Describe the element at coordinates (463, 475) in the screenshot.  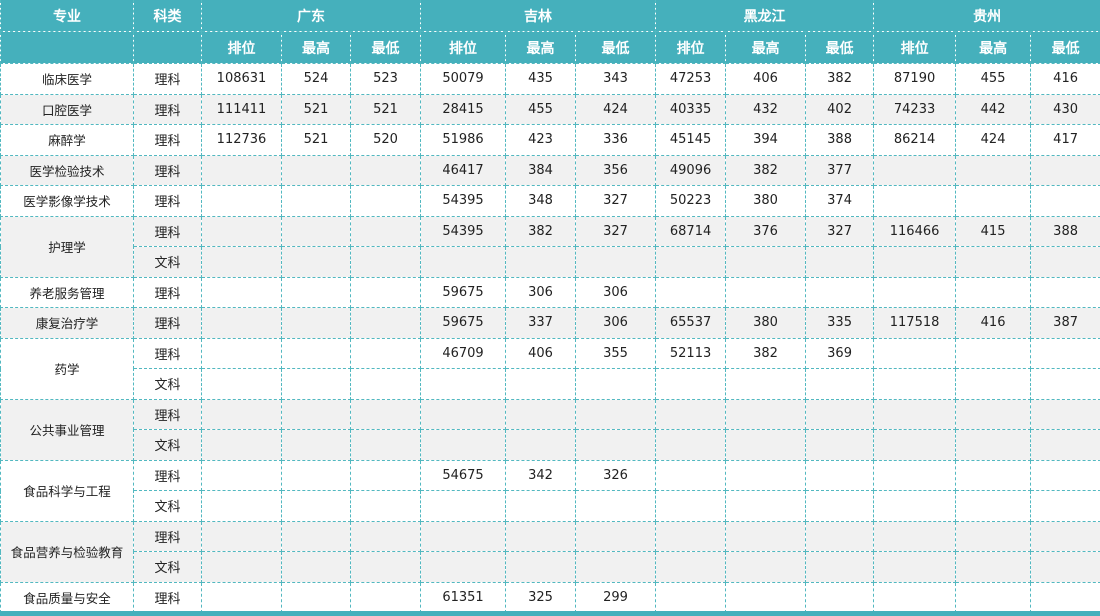
I see `rank-cell: 54675` at that location.